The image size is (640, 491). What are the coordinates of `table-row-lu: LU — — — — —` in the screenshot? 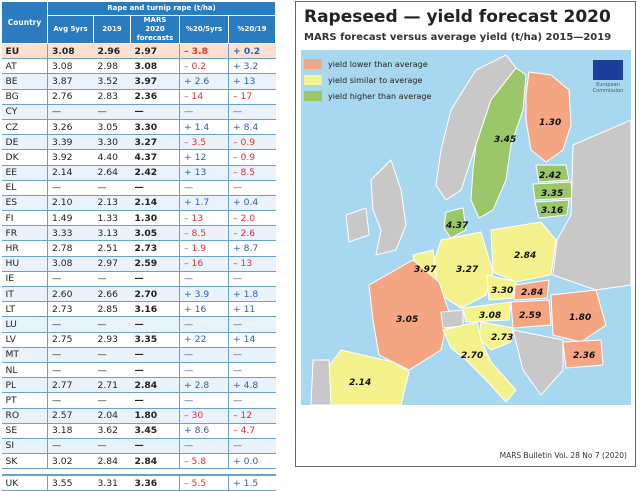 It's located at (138, 324).